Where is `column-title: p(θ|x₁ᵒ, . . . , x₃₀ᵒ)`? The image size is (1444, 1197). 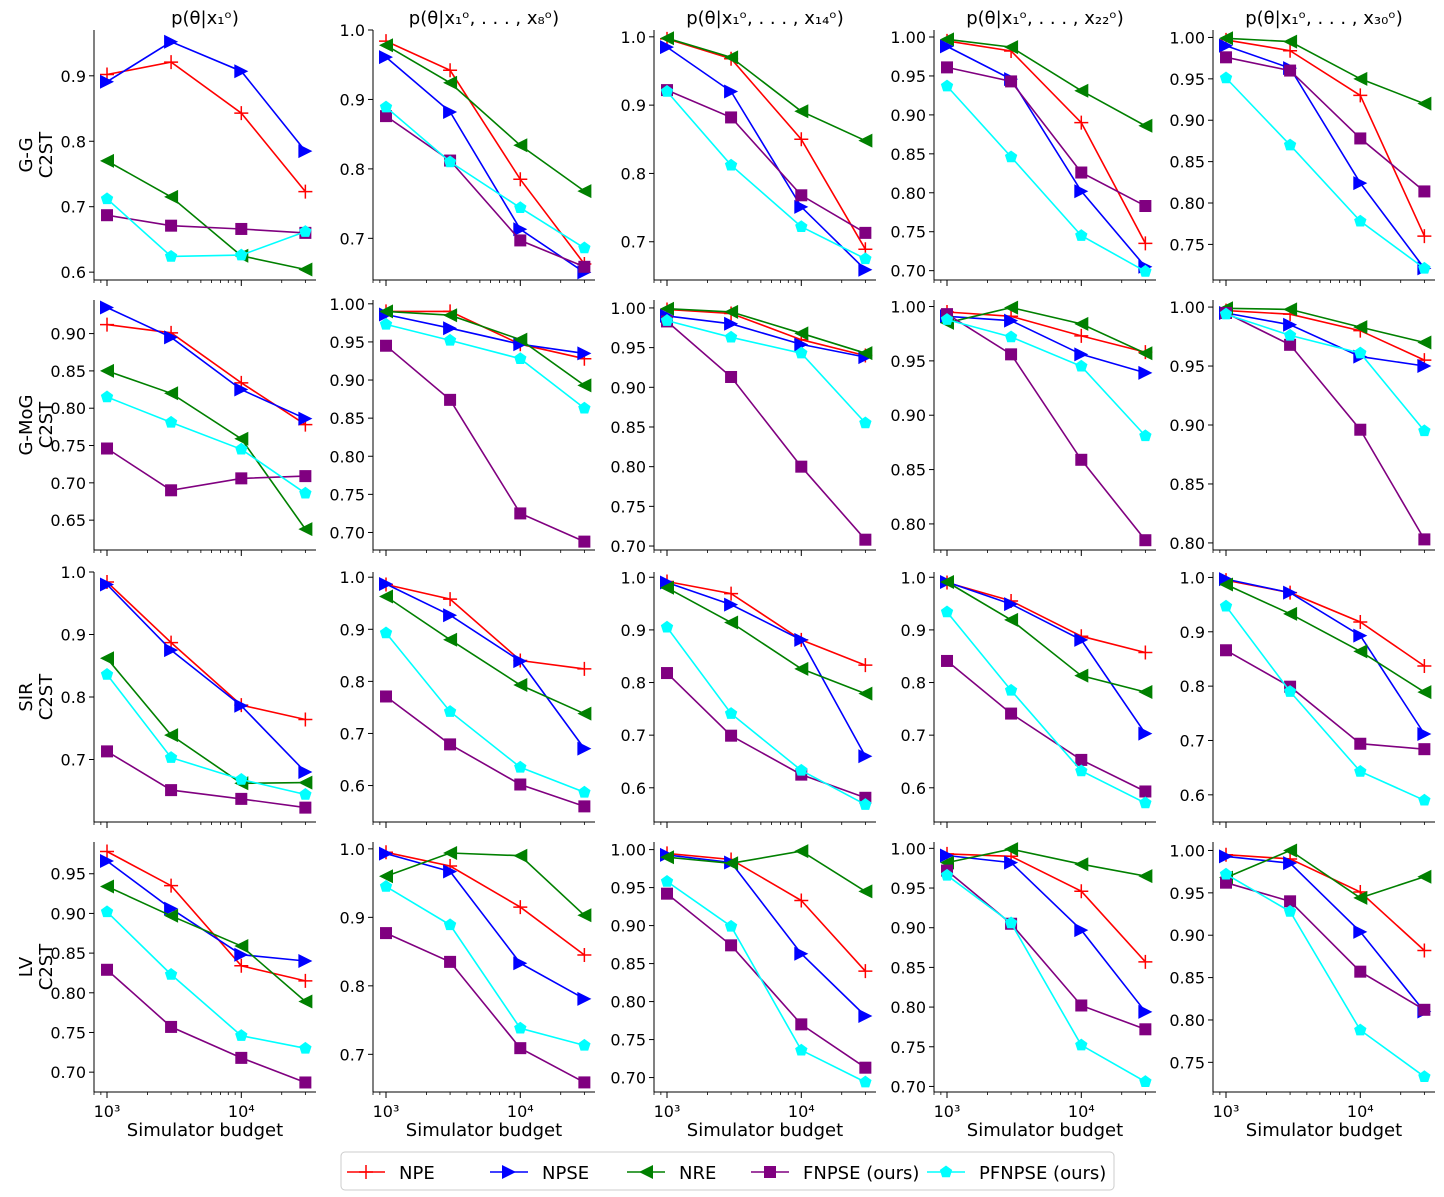 column-title: p(θ|x₁ᵒ, . . . , x₃₀ᵒ) is located at coordinates (1324, 18).